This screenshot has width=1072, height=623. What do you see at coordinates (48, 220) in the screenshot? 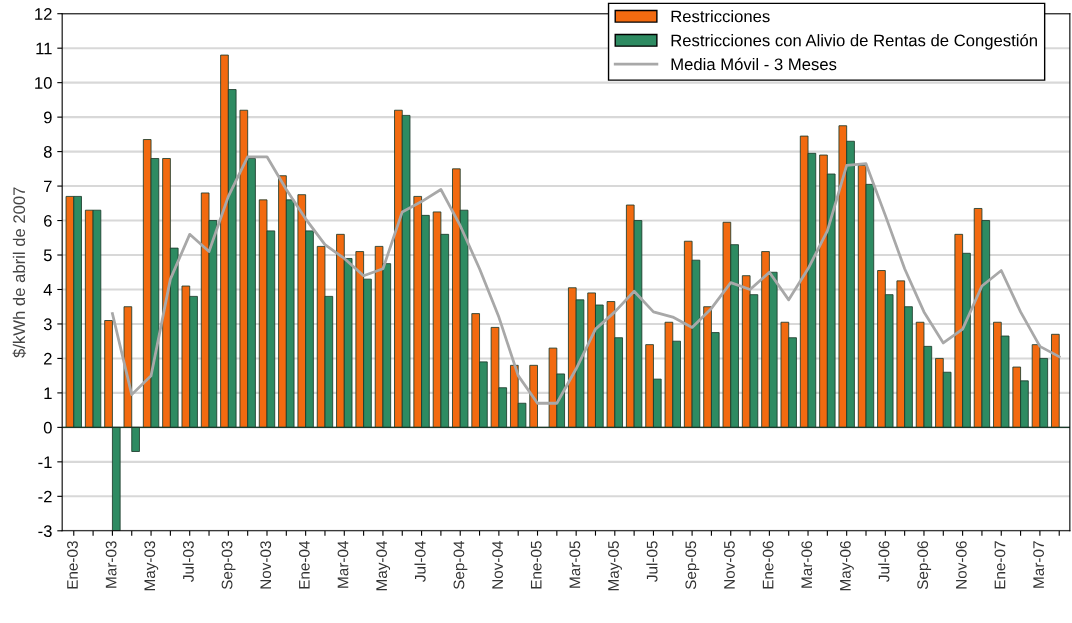
I see `y-tick-label: 6` at bounding box center [48, 220].